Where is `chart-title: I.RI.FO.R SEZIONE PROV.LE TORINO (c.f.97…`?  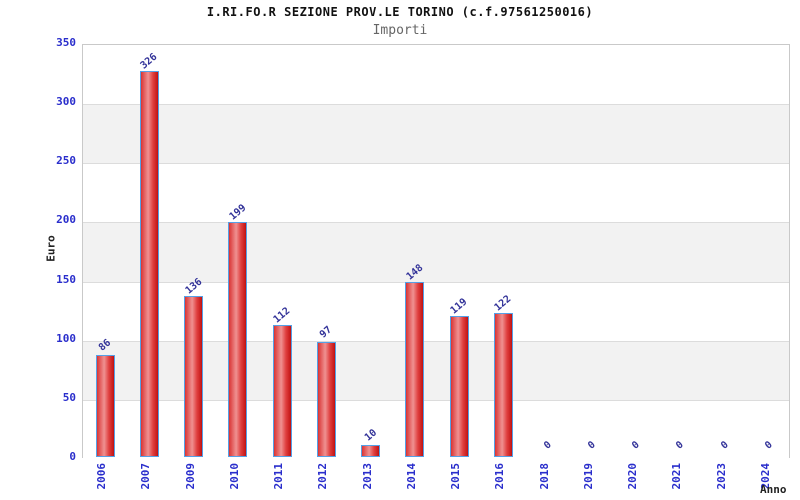
chart-title: I.RI.FO.R SEZIONE PROV.LE TORINO (c.f.97… is located at coordinates (400, 12).